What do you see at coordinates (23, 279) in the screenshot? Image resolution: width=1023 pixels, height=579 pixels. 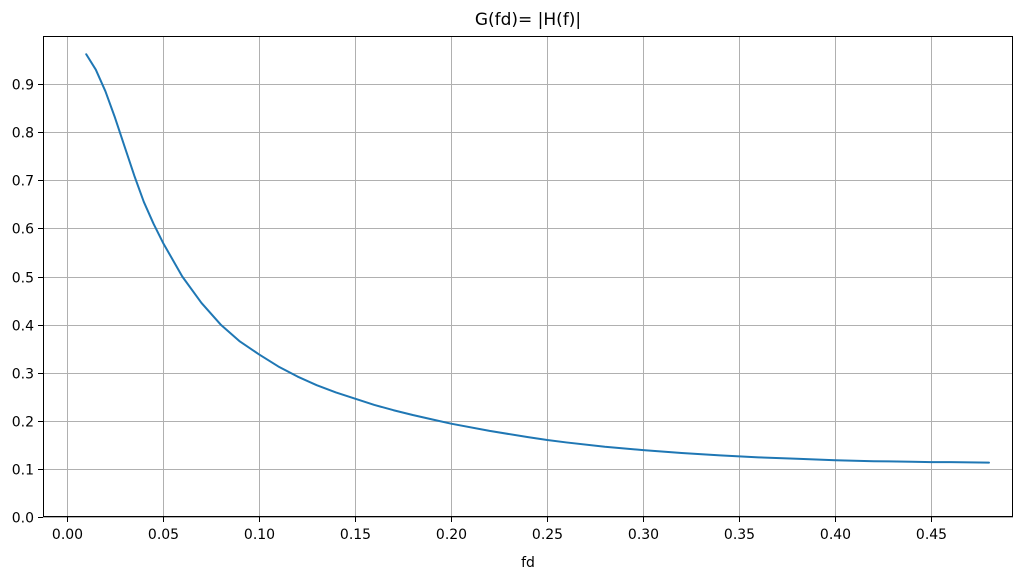 I see `y-tick-label: 0.5` at bounding box center [23, 279].